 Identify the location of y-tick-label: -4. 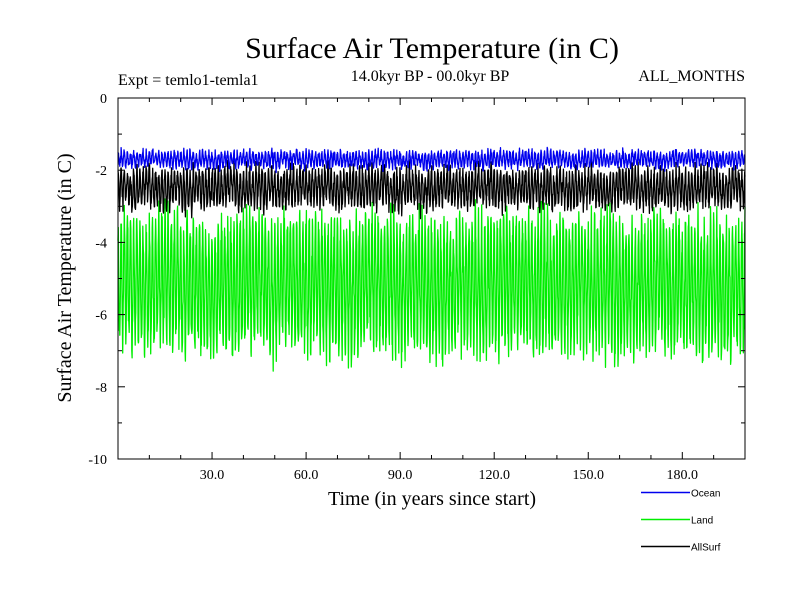
(101, 243).